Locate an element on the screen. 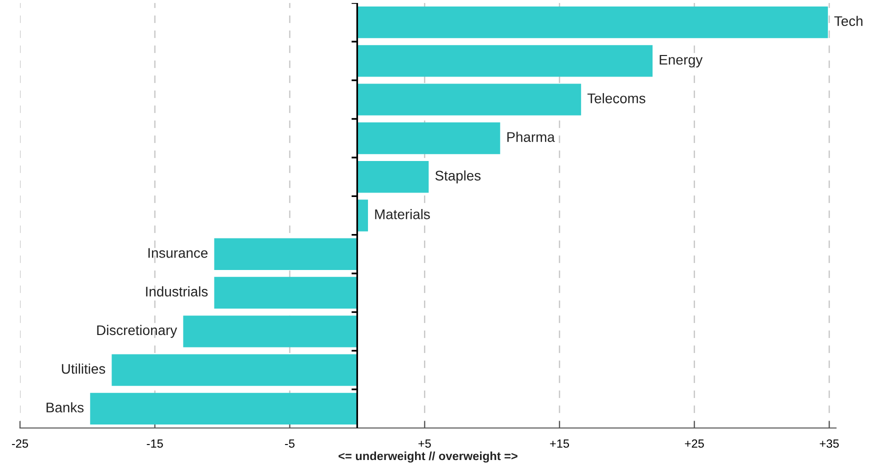 This screenshot has width=872, height=475. y-tick-label: Banks is located at coordinates (65, 407).